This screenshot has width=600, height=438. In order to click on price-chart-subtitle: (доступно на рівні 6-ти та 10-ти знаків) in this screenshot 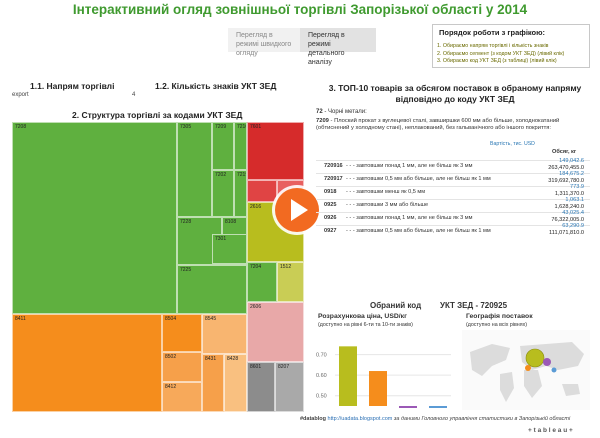, I will do `click(365, 325)`.